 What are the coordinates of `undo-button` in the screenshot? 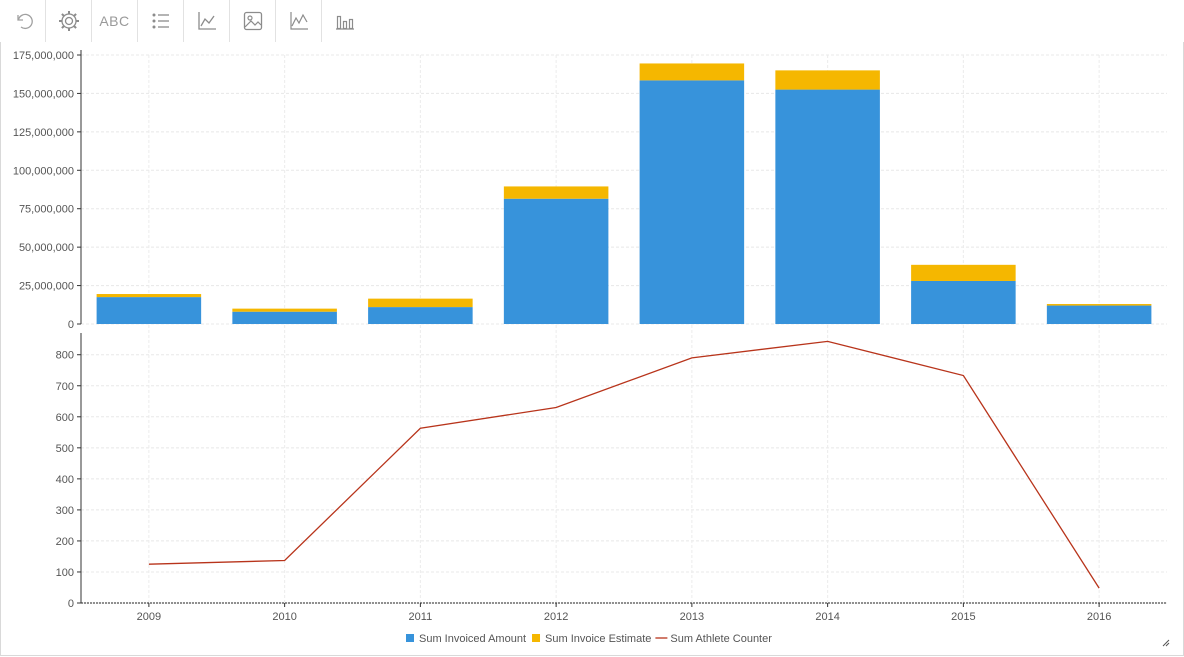 It's located at (23, 21).